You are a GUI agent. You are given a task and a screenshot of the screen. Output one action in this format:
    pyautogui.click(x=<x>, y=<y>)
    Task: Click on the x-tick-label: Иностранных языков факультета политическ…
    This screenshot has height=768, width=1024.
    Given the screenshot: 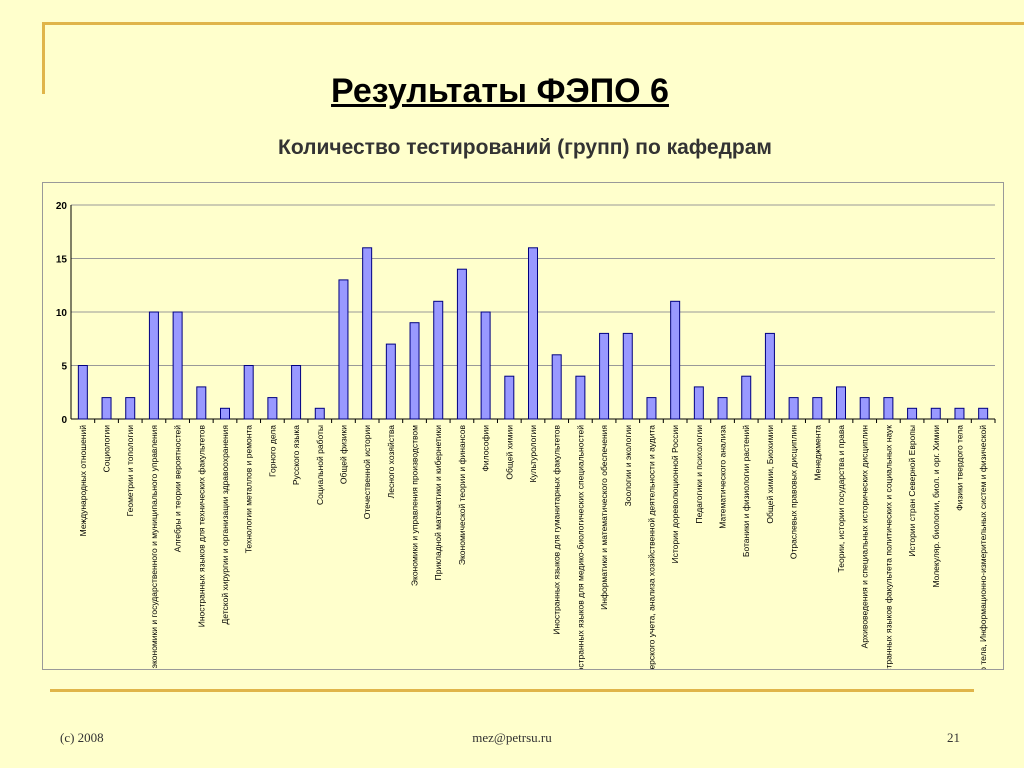 What is the action you would take?
    pyautogui.click(x=888, y=547)
    